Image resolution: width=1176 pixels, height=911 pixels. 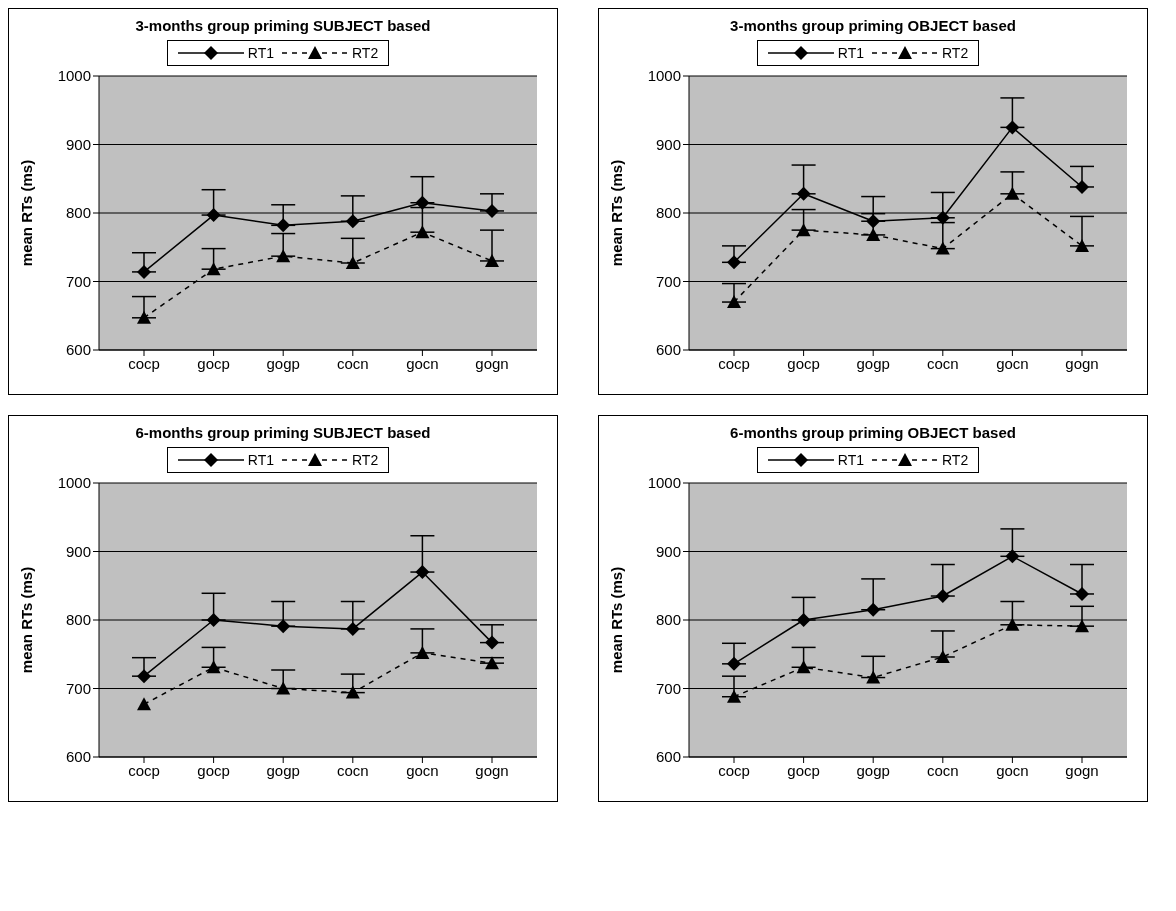 What do you see at coordinates (873, 25) in the screenshot?
I see `chart-title: 3-months group priming OBJECT based` at bounding box center [873, 25].